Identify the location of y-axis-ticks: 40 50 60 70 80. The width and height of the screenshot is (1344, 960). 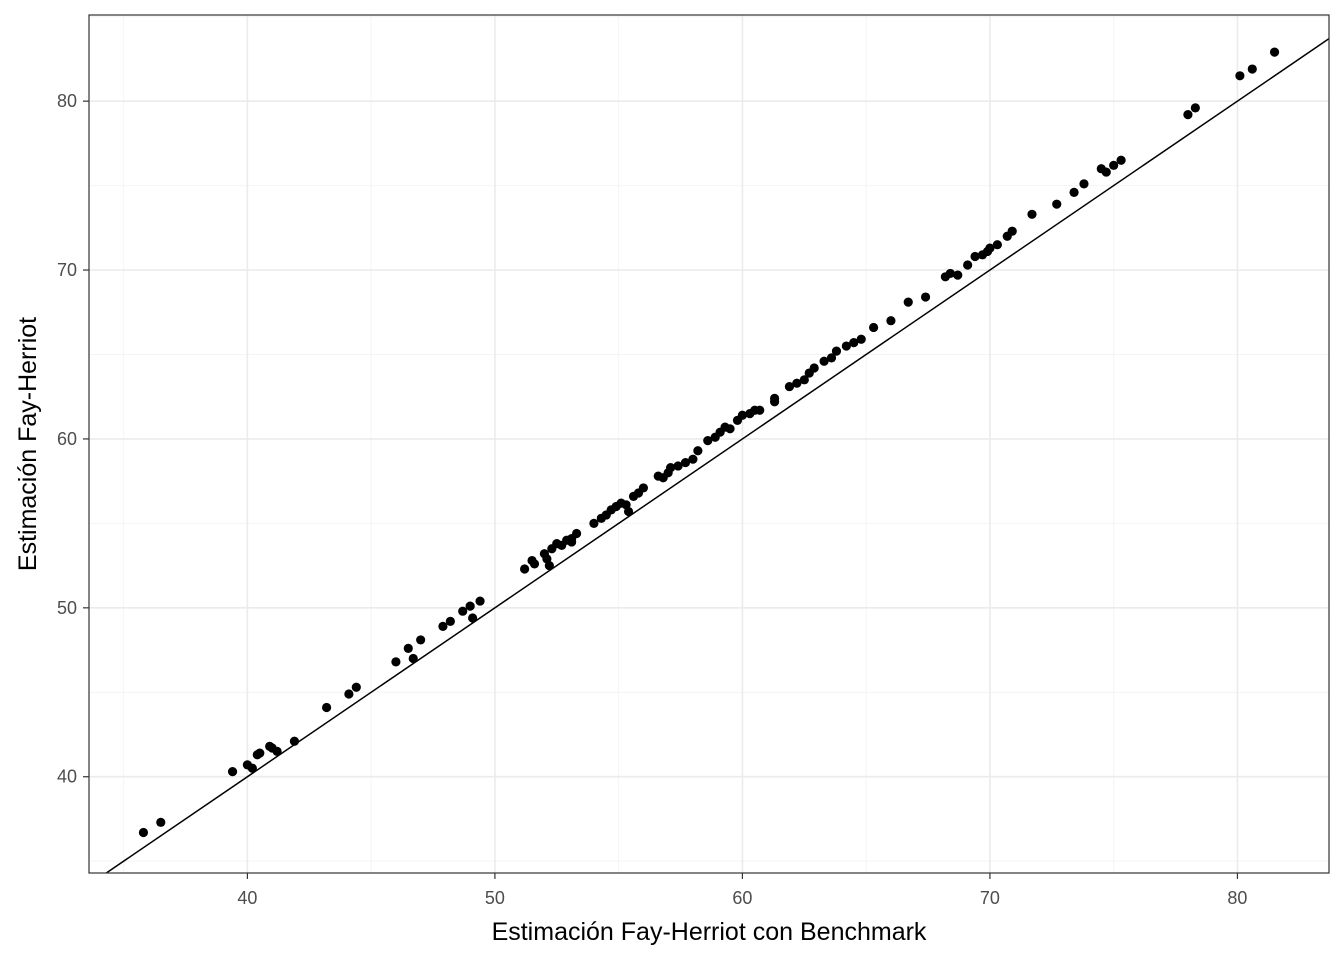
(73, 439).